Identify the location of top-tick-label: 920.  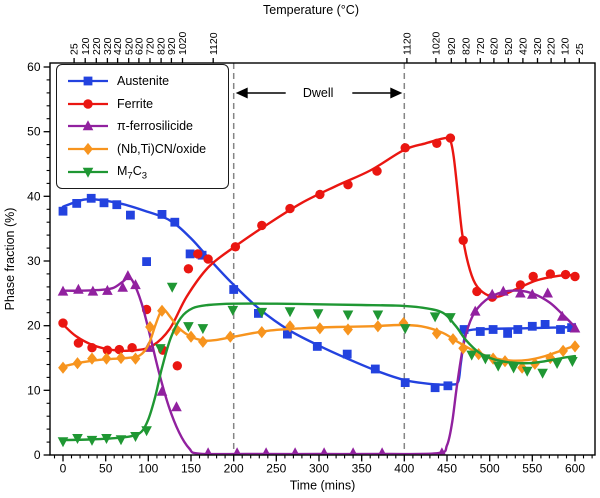
(452, 46).